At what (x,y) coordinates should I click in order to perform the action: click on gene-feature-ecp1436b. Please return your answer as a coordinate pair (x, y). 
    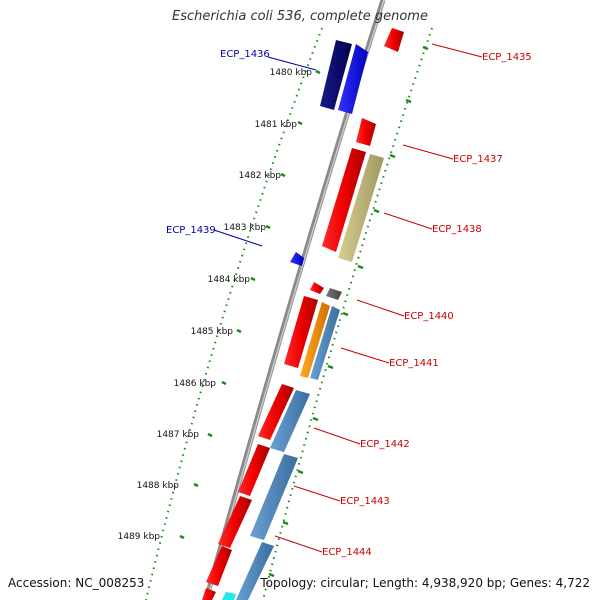
    Looking at the image, I should click on (353, 79).